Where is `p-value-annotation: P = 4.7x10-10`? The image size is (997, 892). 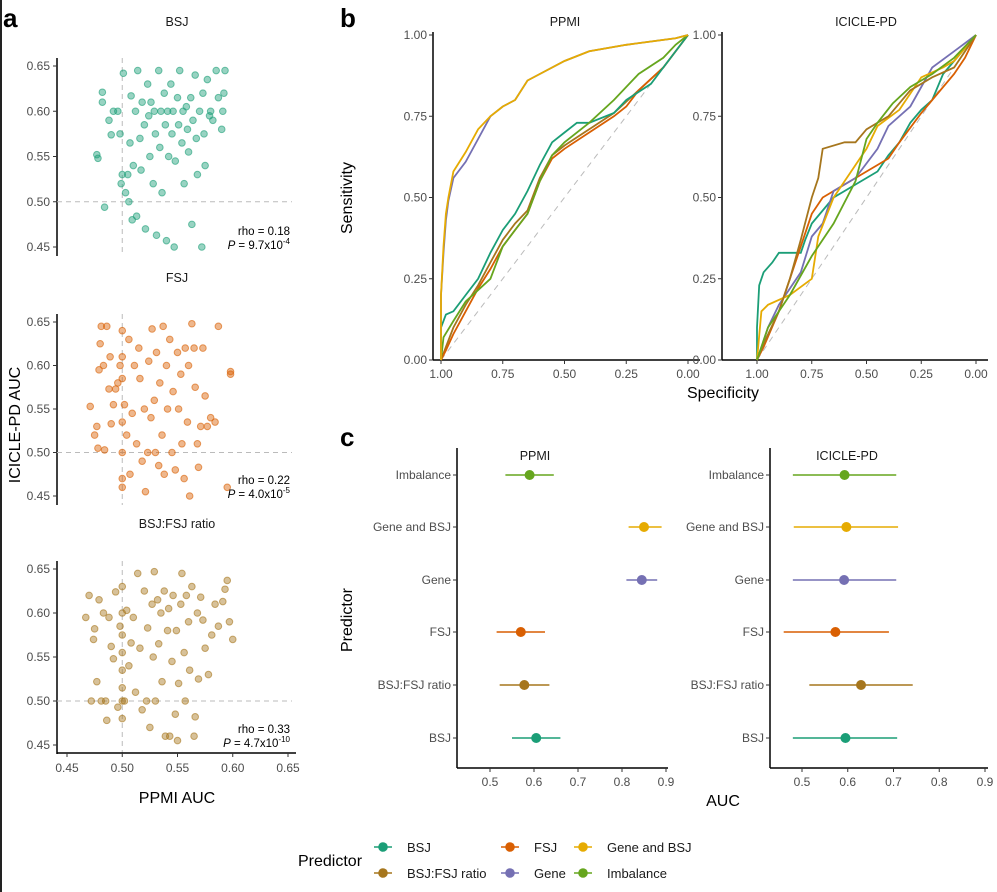
p-value-annotation: P = 4.7x10-10 is located at coordinates (256, 742).